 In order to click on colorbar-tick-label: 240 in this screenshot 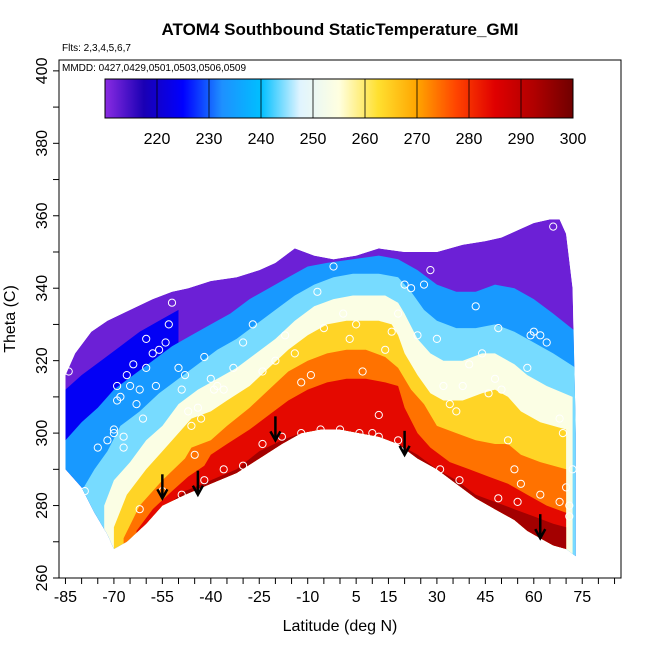, I will do `click(261, 139)`.